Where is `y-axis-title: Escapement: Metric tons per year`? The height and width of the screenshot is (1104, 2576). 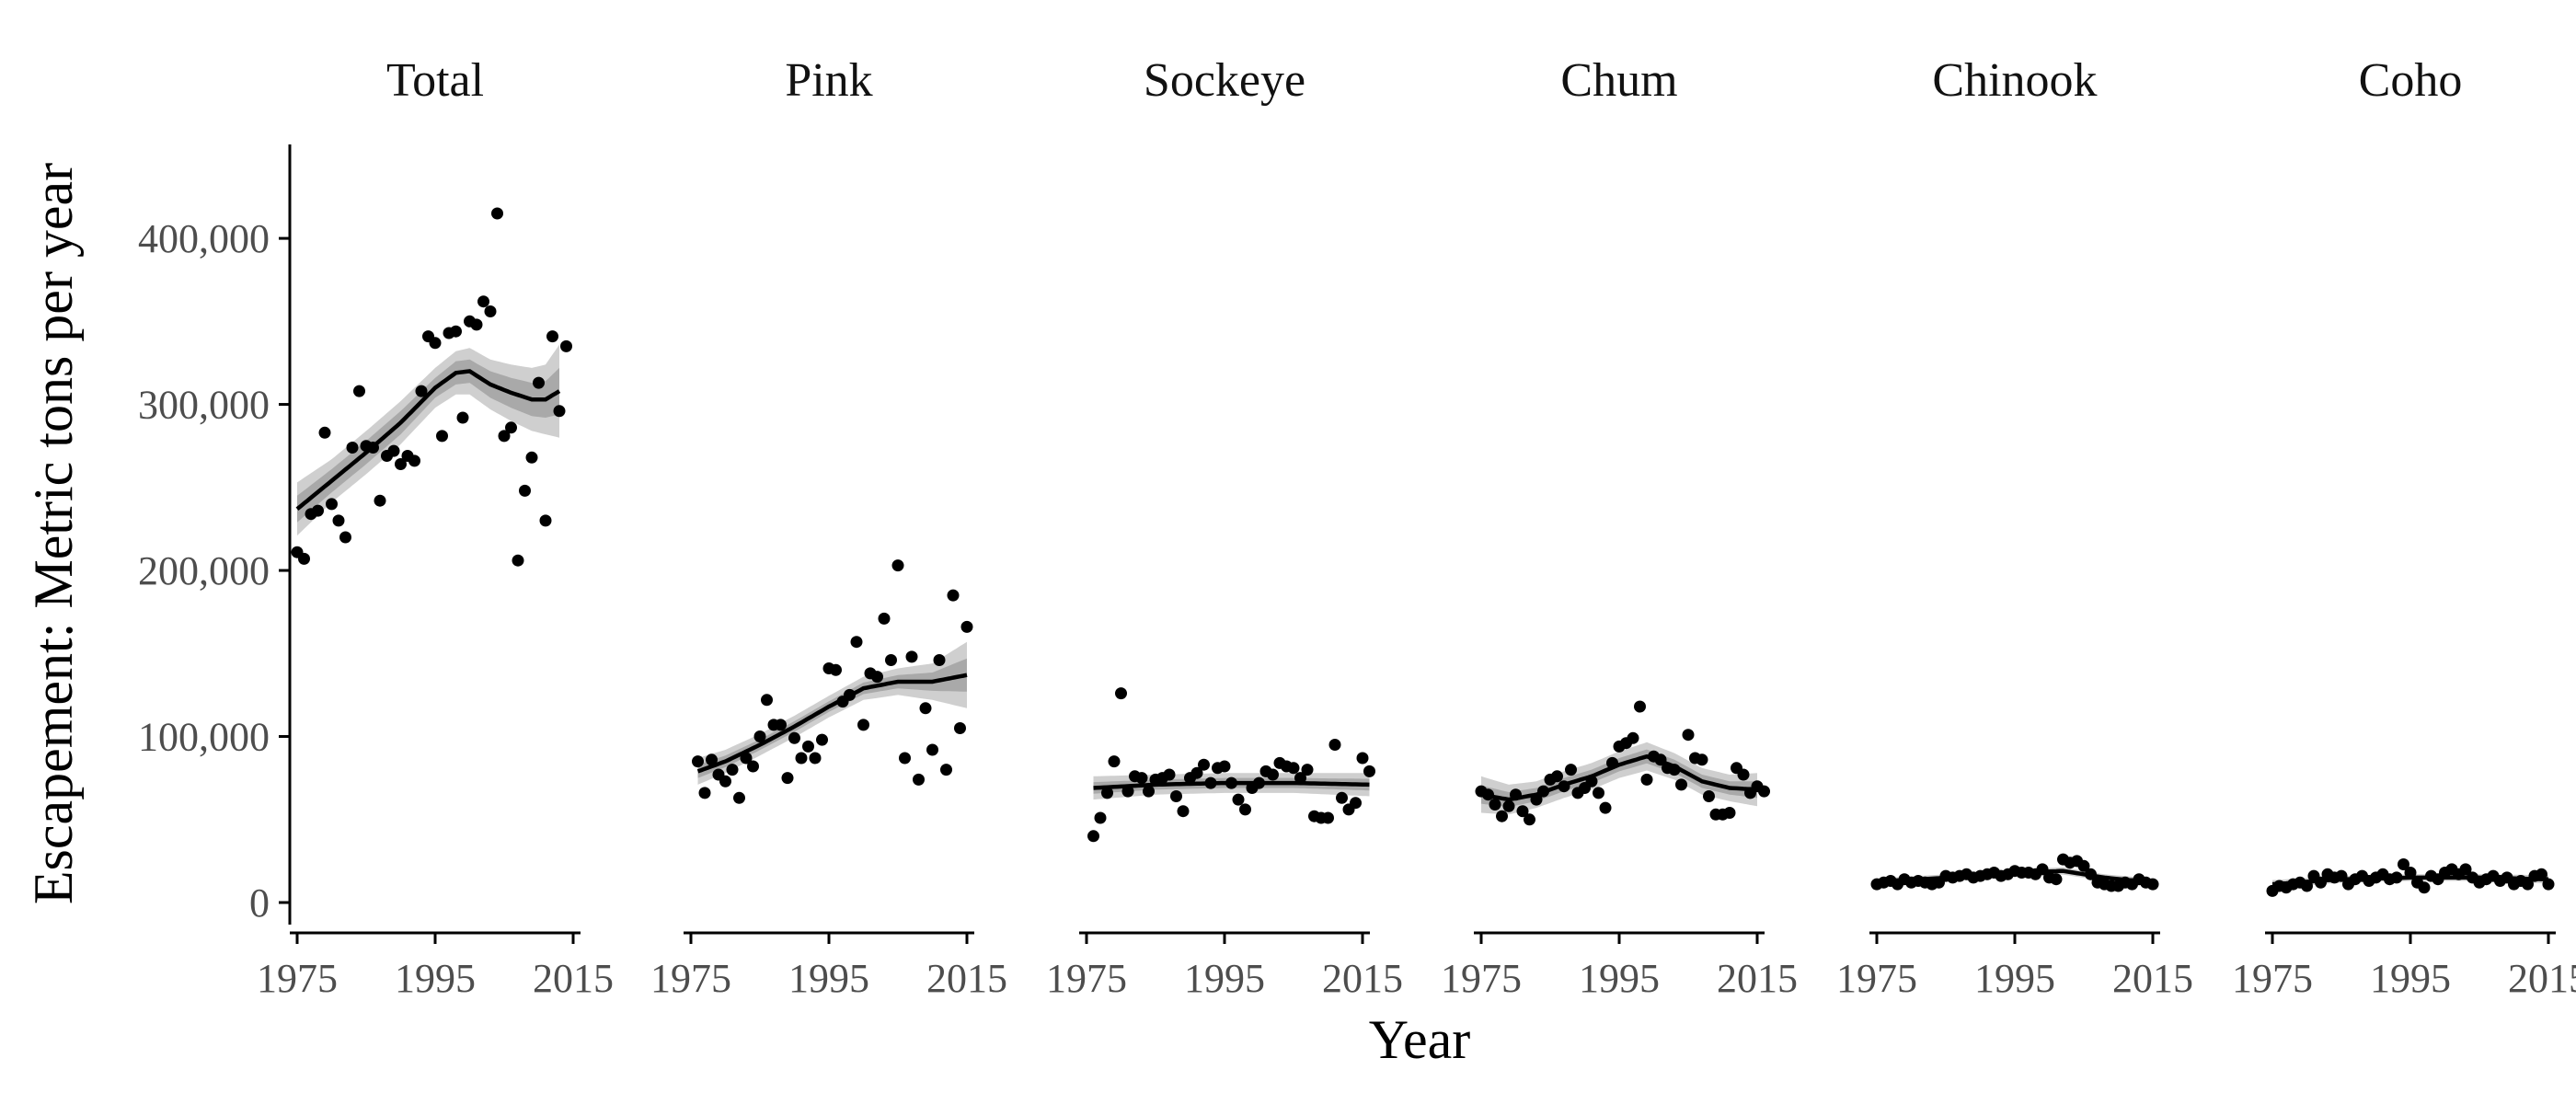 y-axis-title: Escapement: Metric tons per year is located at coordinates (53, 533).